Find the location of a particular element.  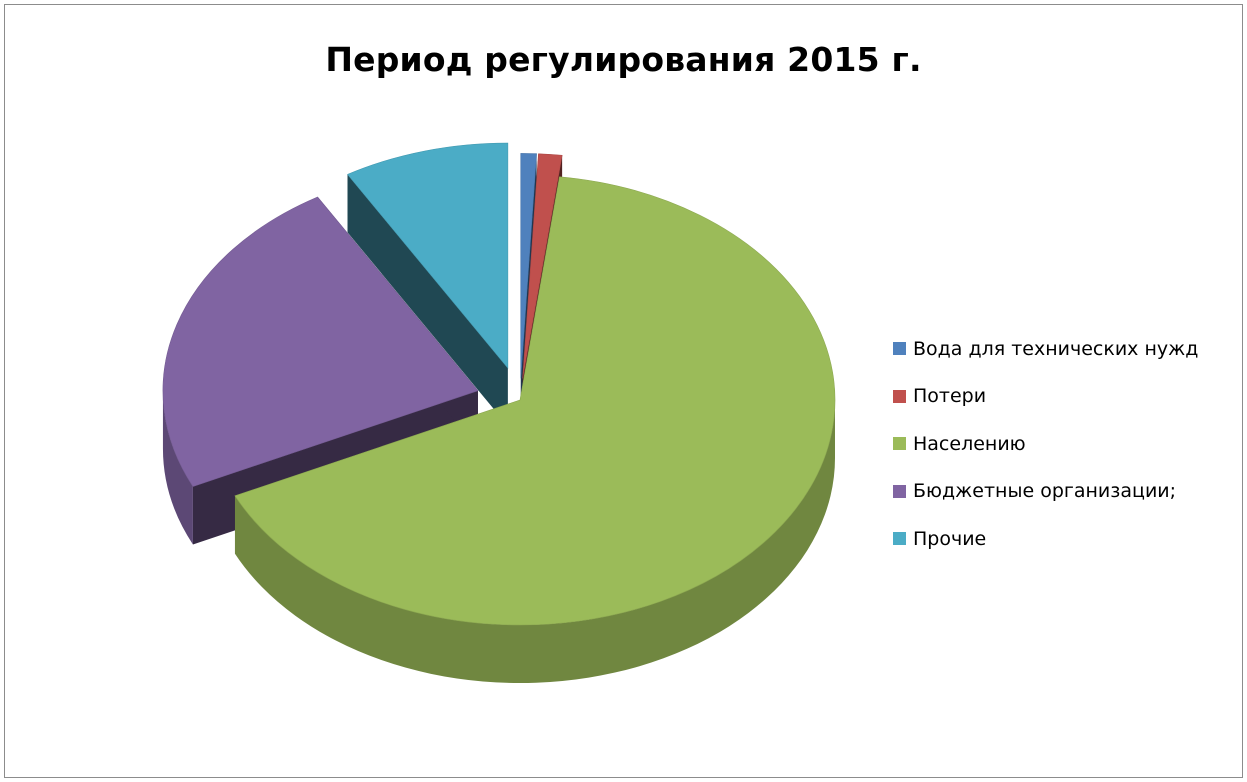

legend-label: Потери is located at coordinates (949, 396).